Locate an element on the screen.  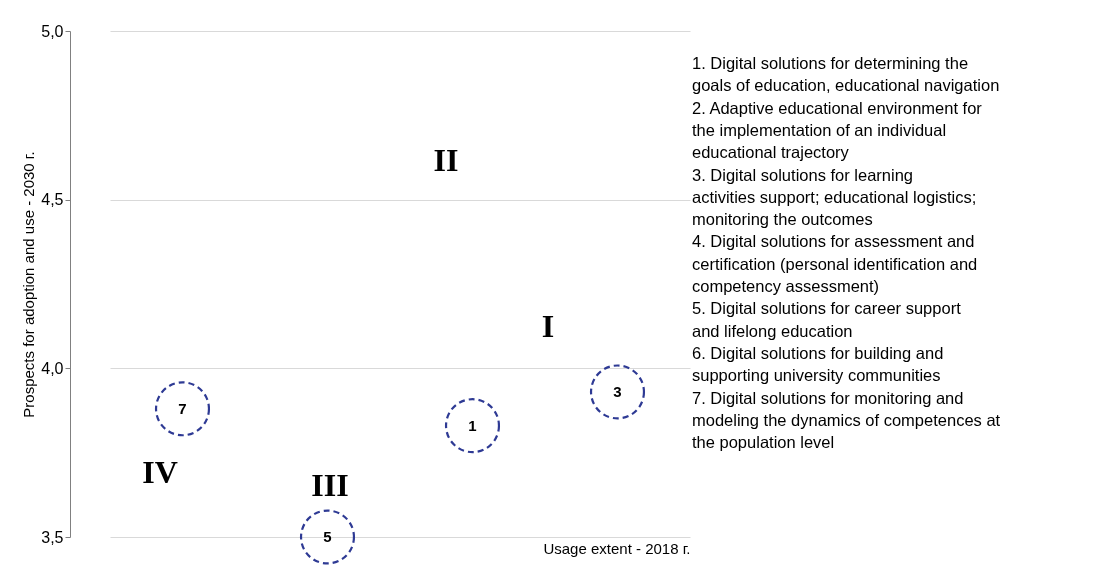
y-tick-label: 4,5 is located at coordinates (52, 200).